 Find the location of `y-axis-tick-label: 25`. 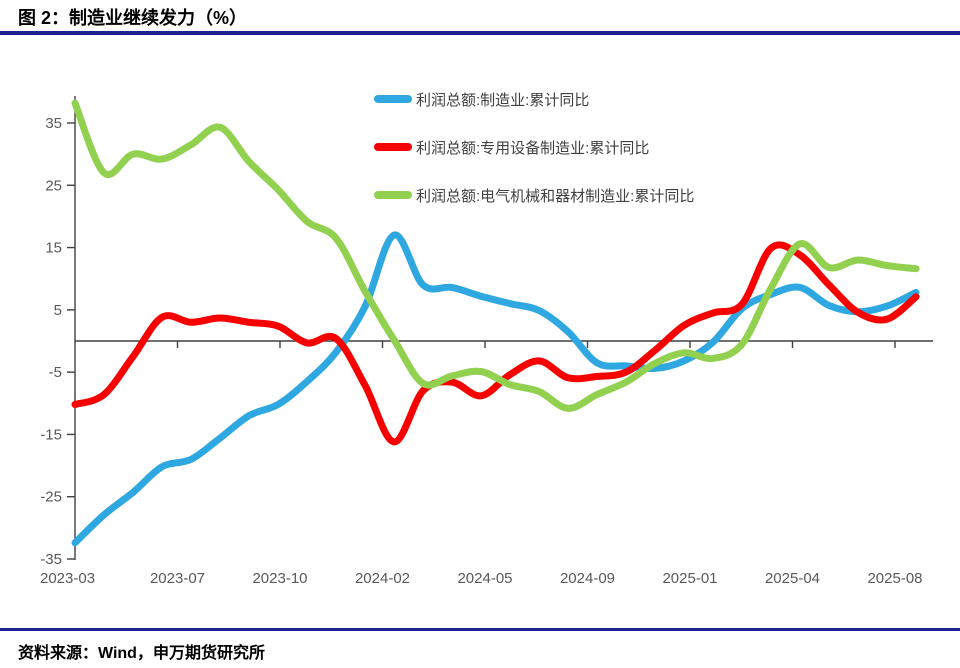

y-axis-tick-label: 25 is located at coordinates (53, 185).